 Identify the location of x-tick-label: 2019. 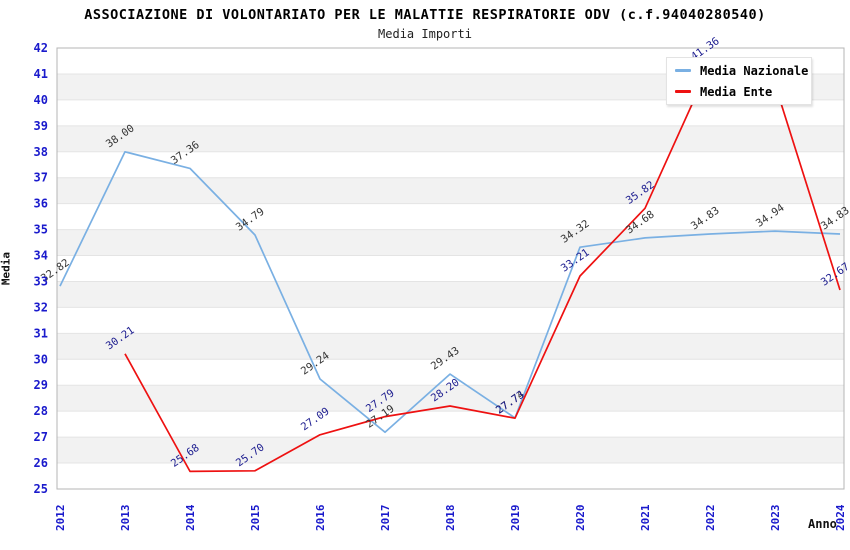
(515, 518).